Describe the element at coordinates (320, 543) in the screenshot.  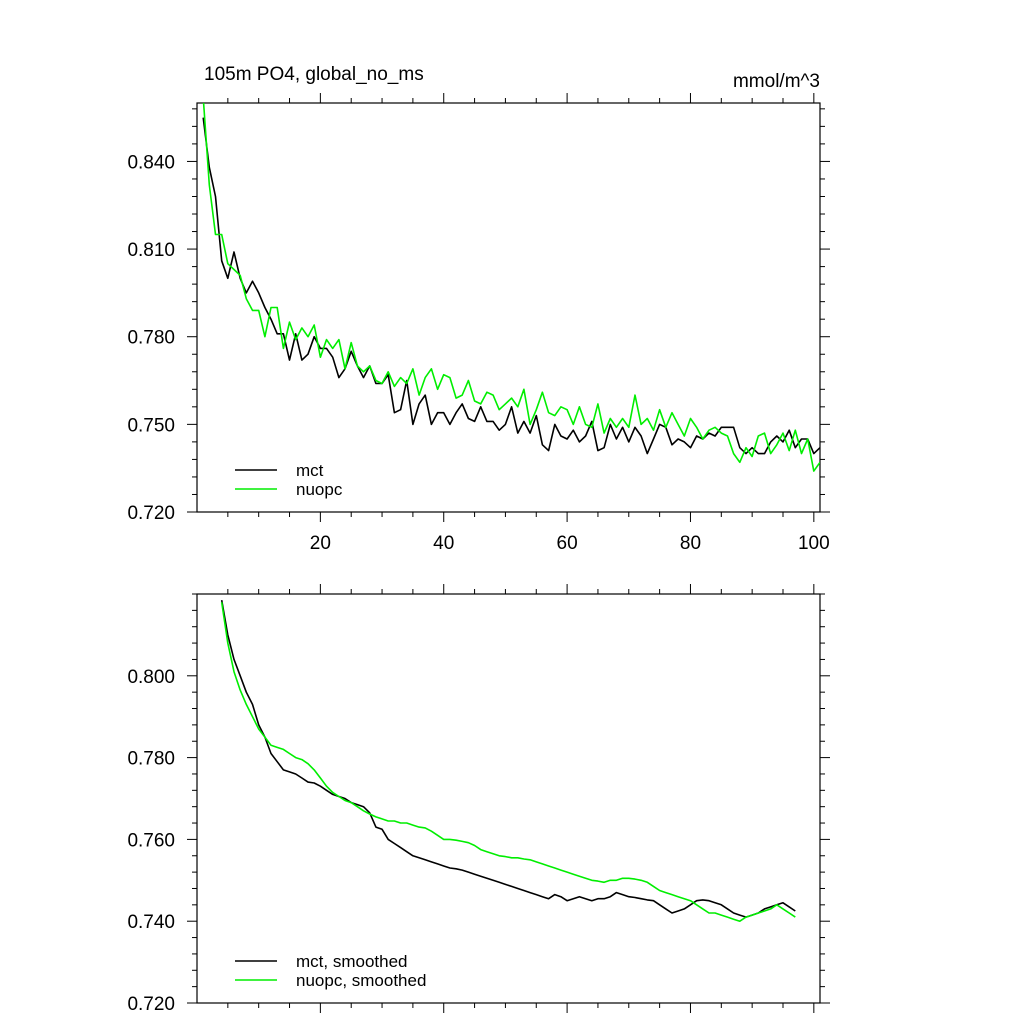
I see `top-x-tick-label: 20` at that location.